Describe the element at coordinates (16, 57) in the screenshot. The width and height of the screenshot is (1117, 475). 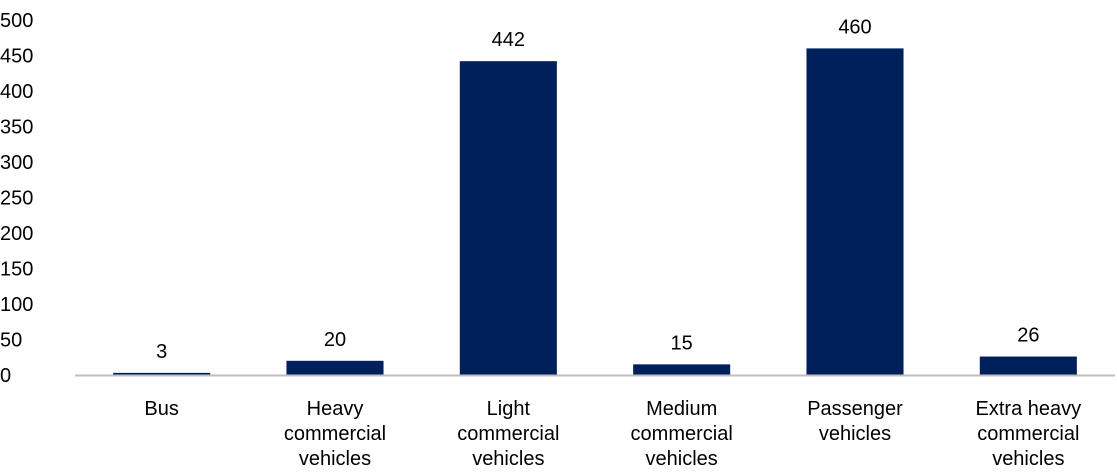
I see `y-tick-label: 450` at that location.